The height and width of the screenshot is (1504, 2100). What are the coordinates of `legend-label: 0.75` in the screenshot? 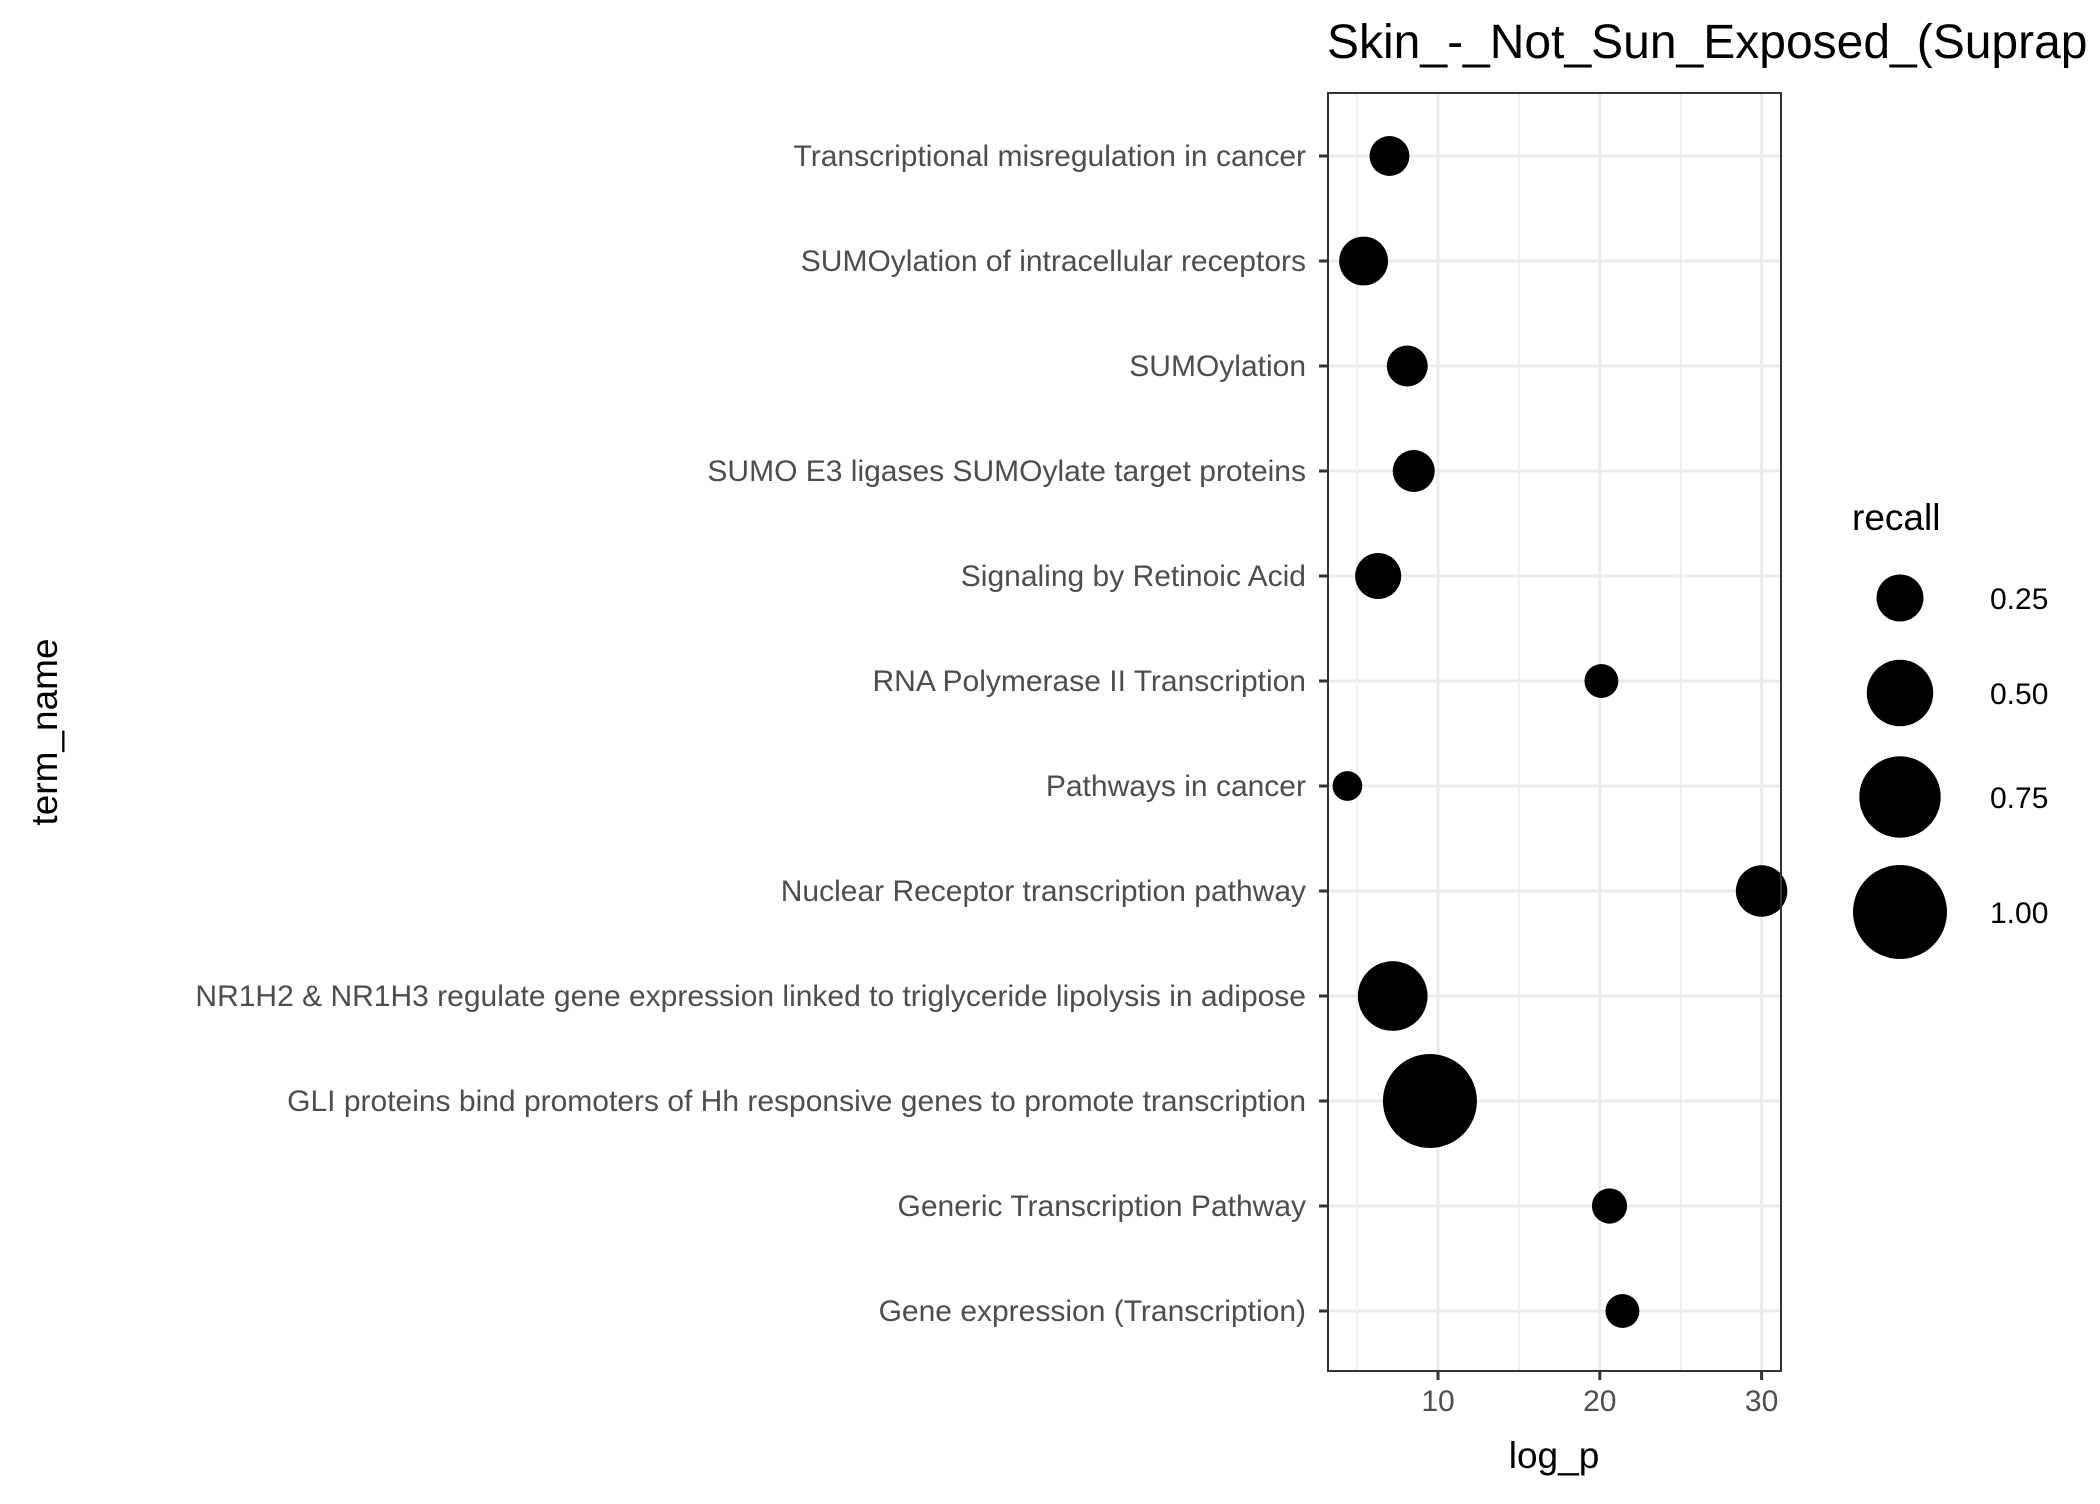 It's located at (2019, 798).